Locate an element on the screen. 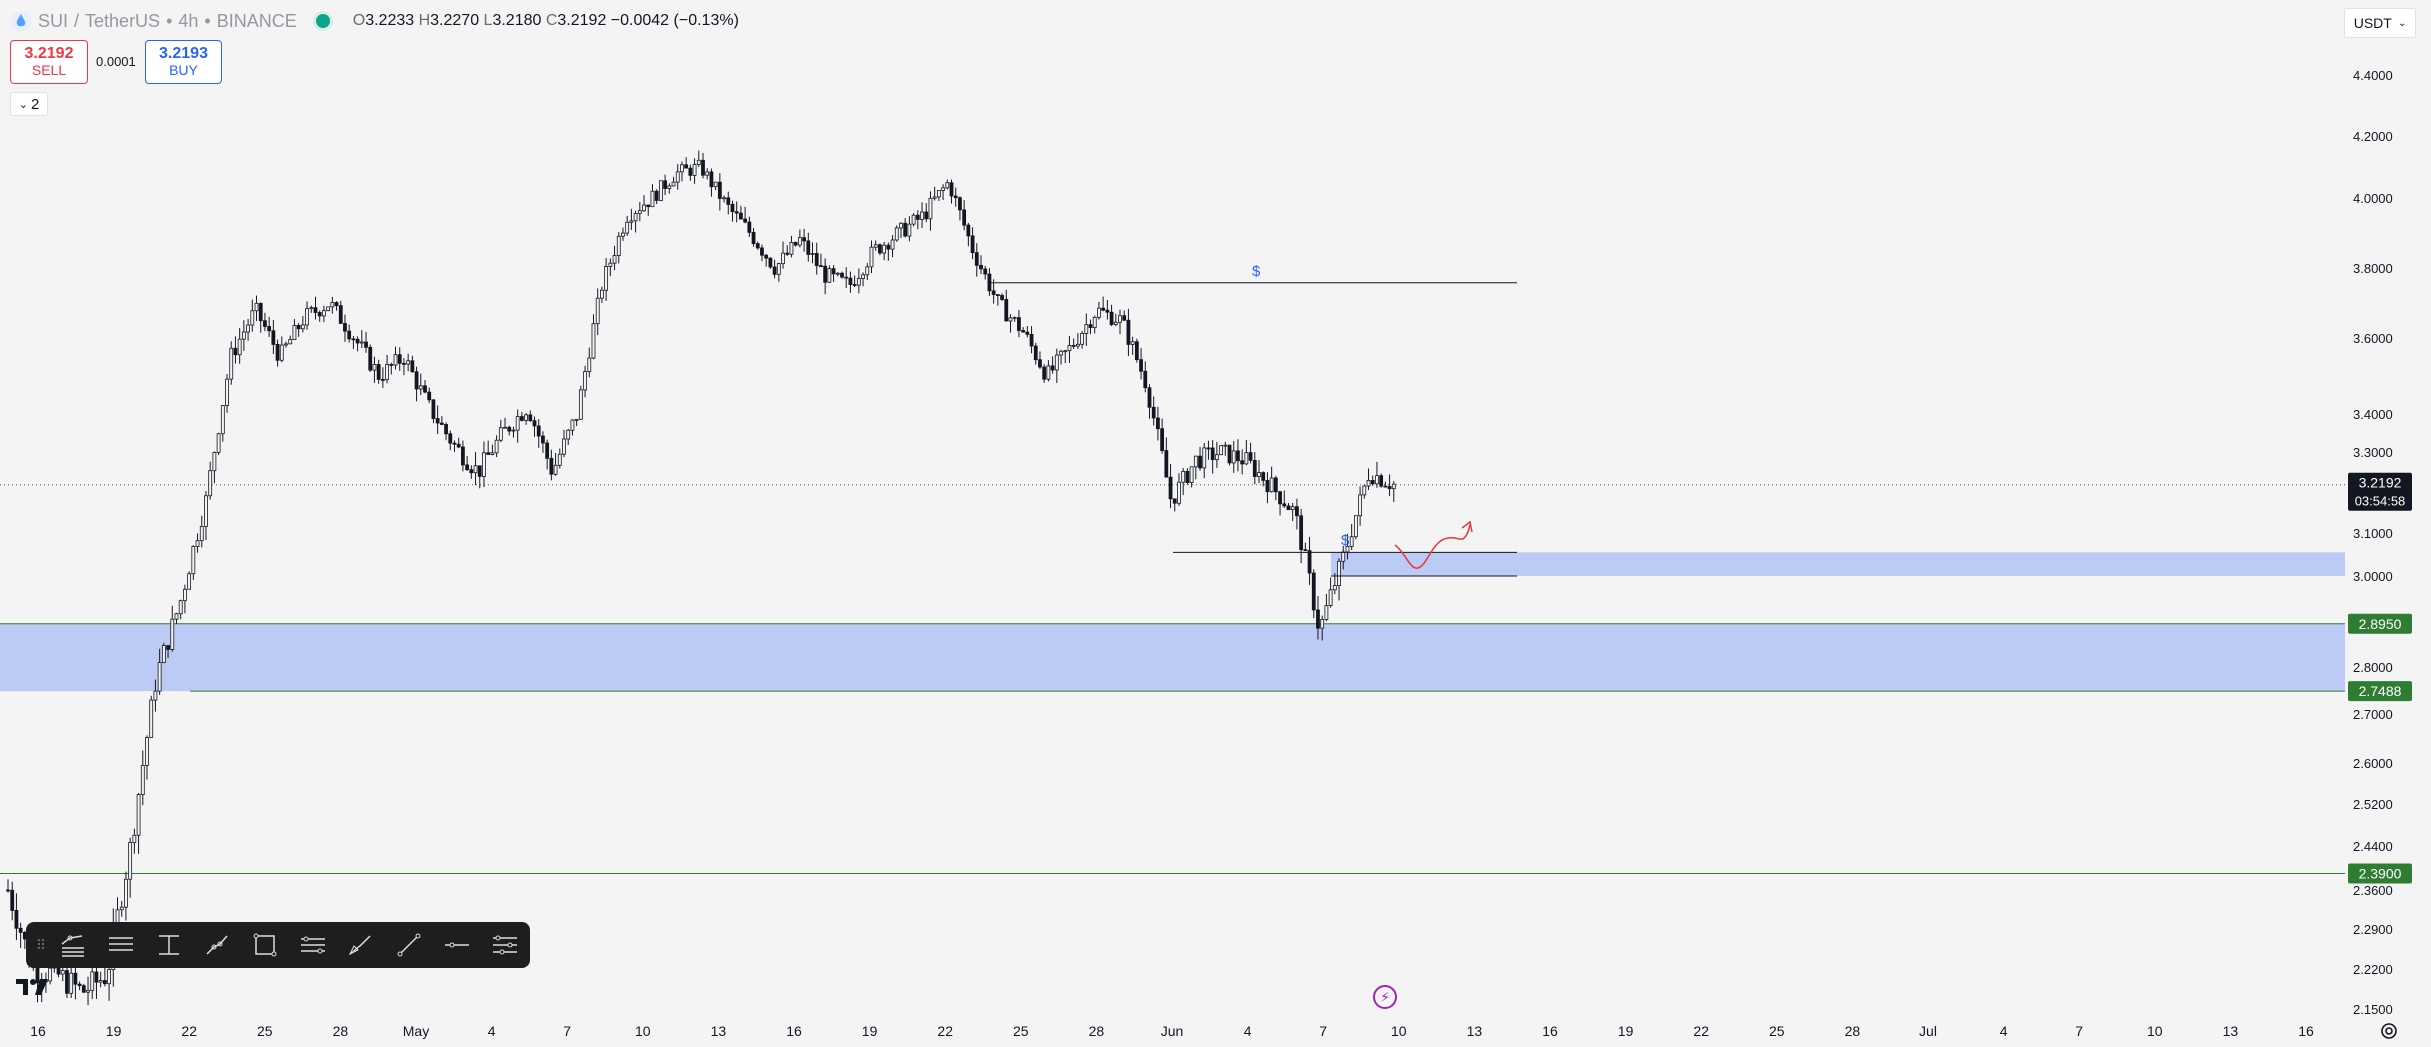  rectangle-icon is located at coordinates (265, 945).